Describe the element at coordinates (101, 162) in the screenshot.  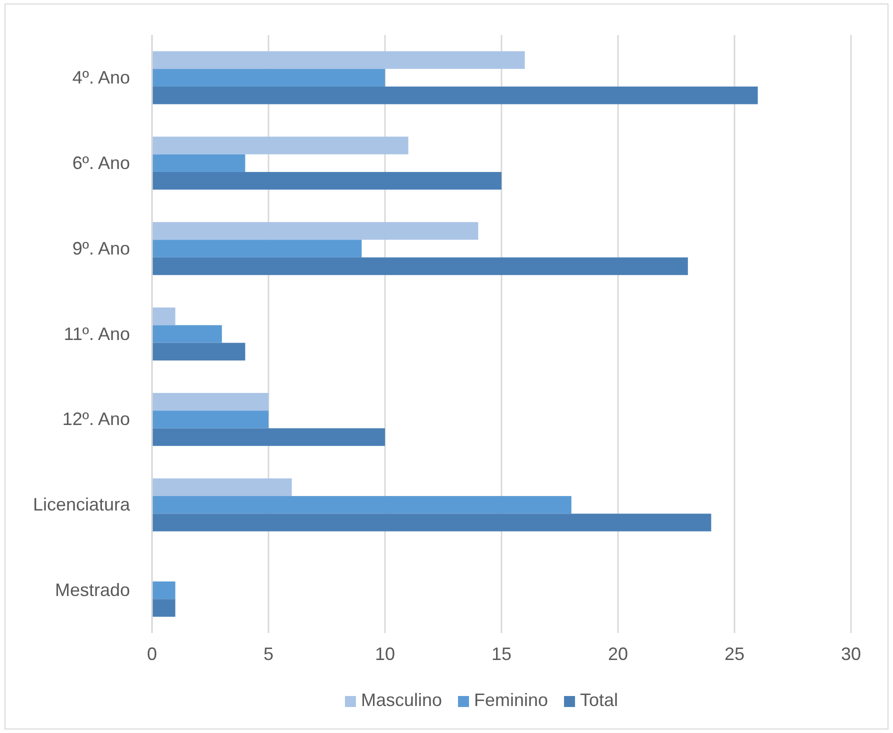
I see `y-tick-label: 6º. Ano` at that location.